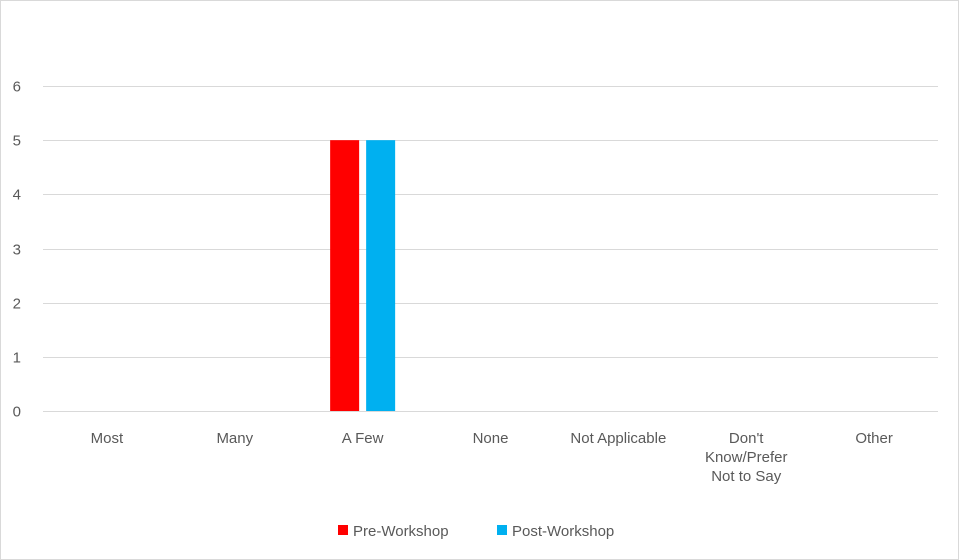 The height and width of the screenshot is (560, 959). Describe the element at coordinates (17, 195) in the screenshot. I see `y-tick-label: 4` at that location.